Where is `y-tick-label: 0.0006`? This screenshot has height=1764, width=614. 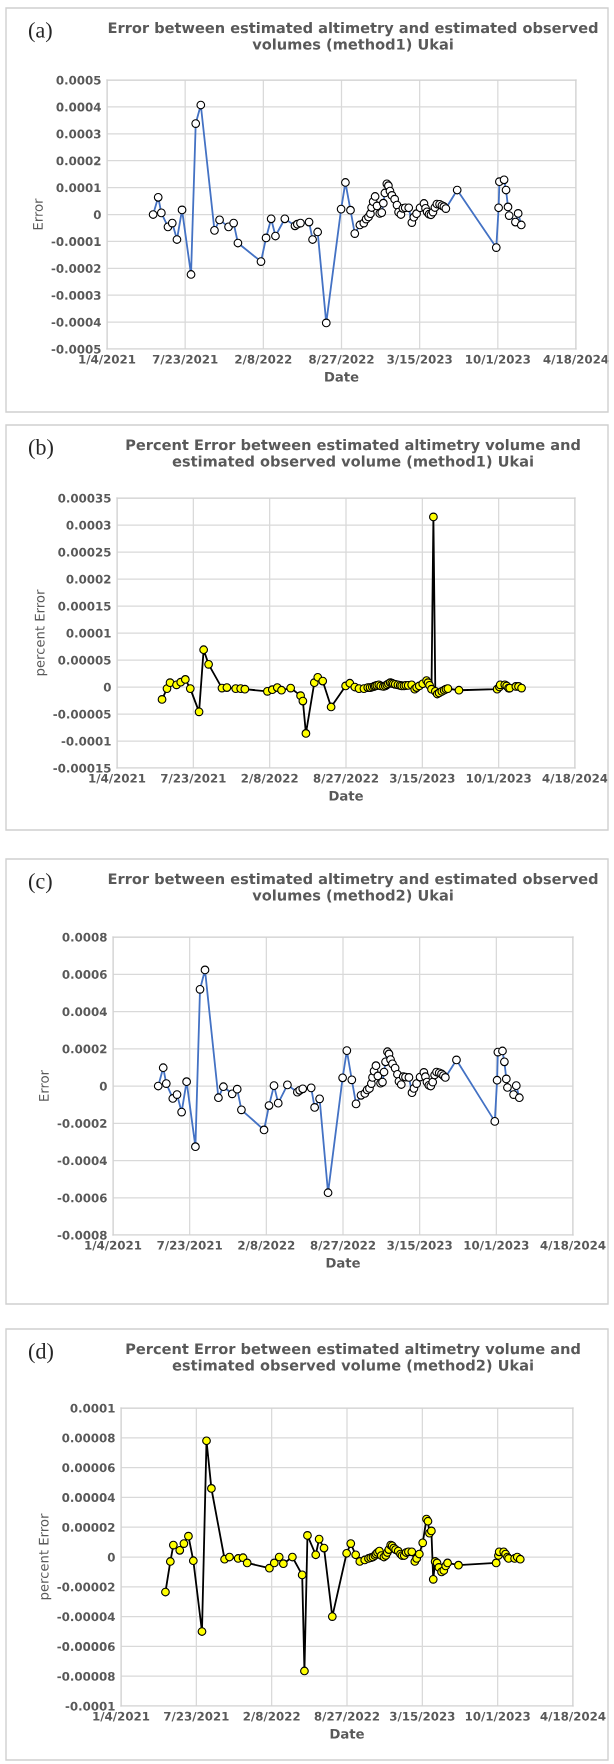 y-tick-label: 0.0006 is located at coordinates (84, 974).